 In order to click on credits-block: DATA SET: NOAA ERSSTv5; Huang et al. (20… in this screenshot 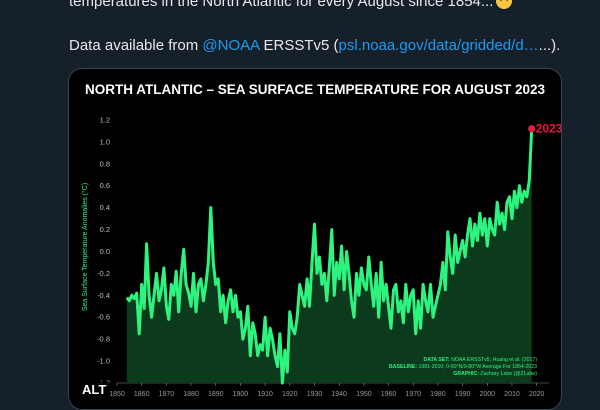, I will do `click(463, 367)`.